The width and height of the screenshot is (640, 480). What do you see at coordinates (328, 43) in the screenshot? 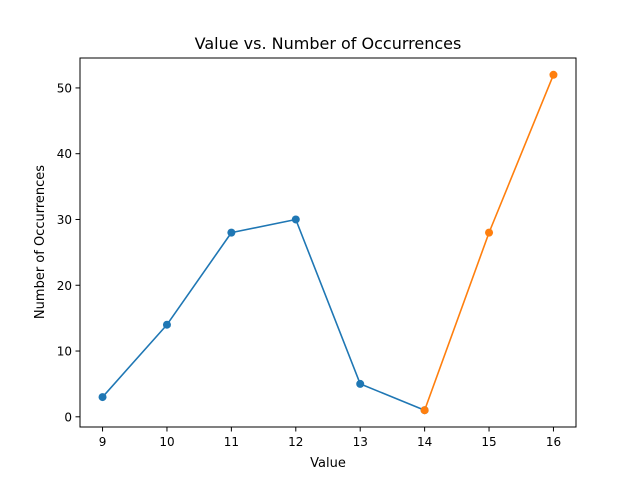
I see `chart-title: Value vs. Number of Occurrences` at bounding box center [328, 43].